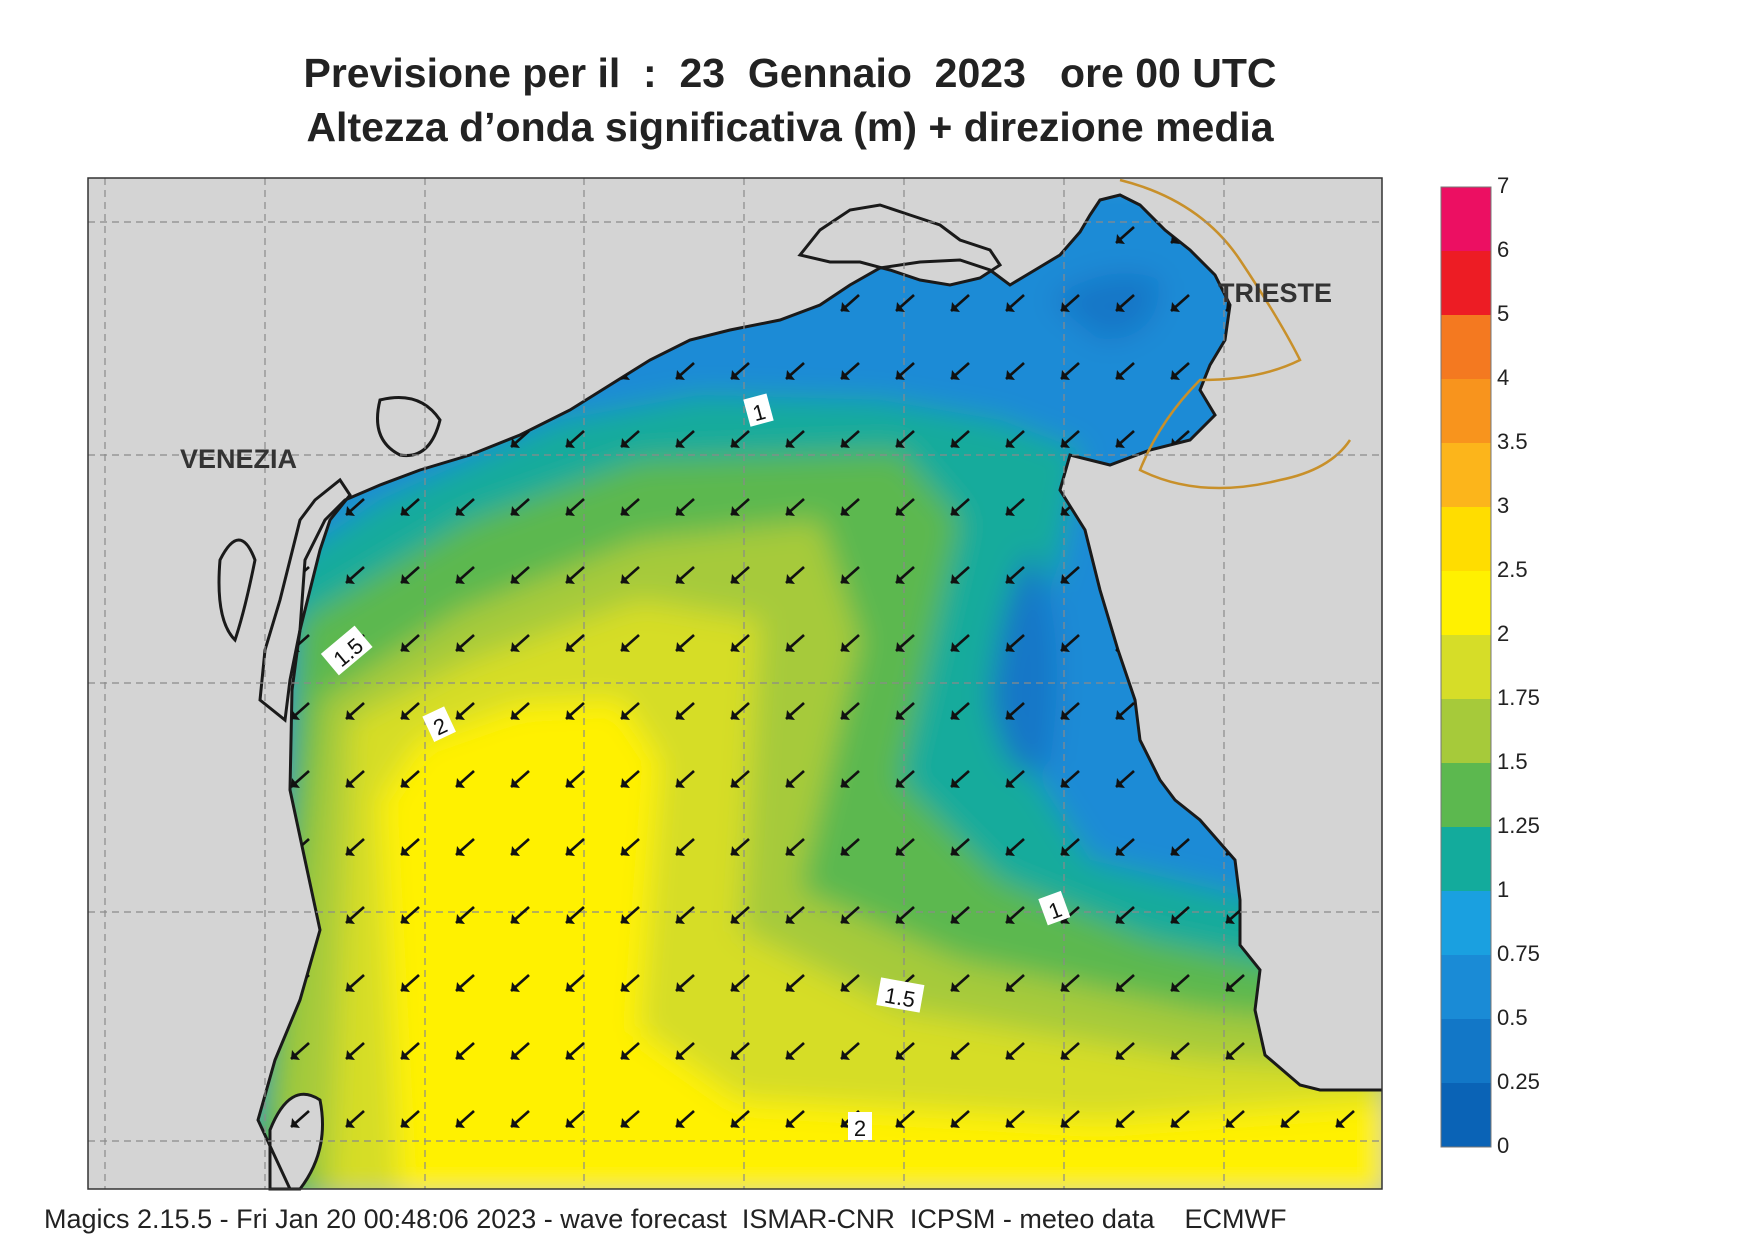 This screenshot has width=1755, height=1242. I want to click on legend-tick-label: 1, so click(1503, 889).